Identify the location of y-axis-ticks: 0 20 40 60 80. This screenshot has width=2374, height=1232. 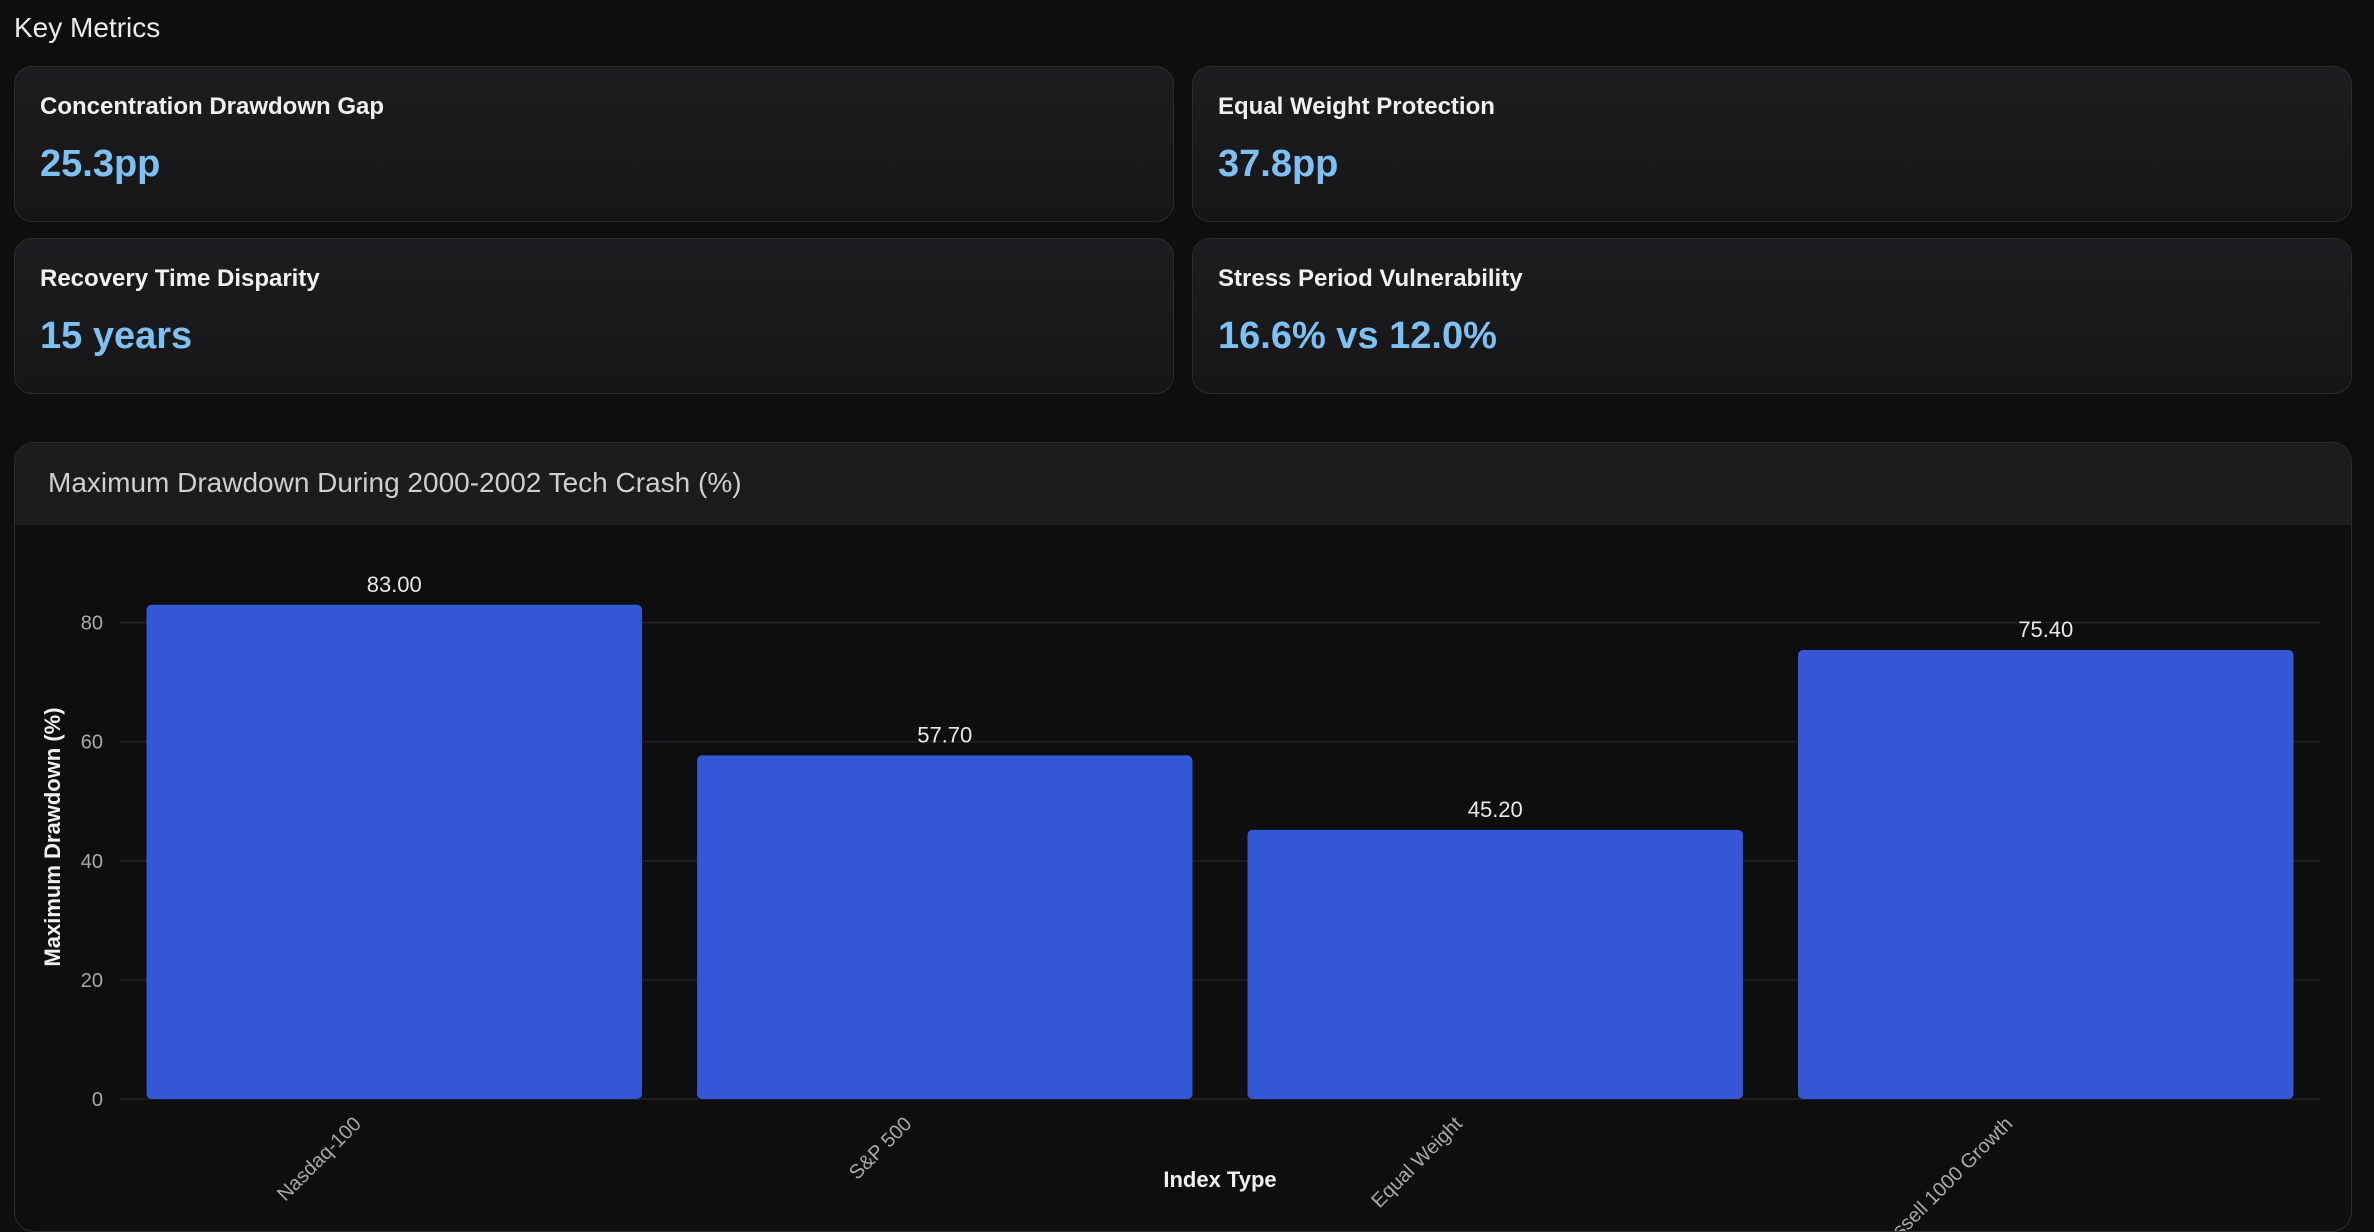
(92, 862).